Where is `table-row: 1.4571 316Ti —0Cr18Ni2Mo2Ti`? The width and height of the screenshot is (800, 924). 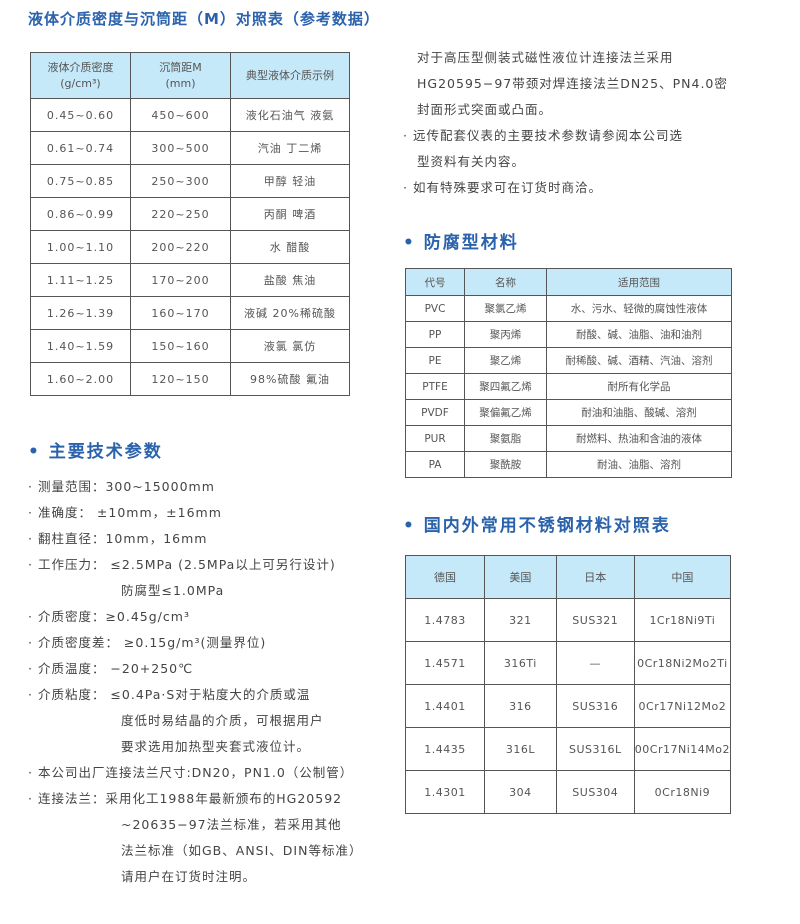
table-row: 1.4571 316Ti —0Cr18Ni2Mo2Ti is located at coordinates (568, 663).